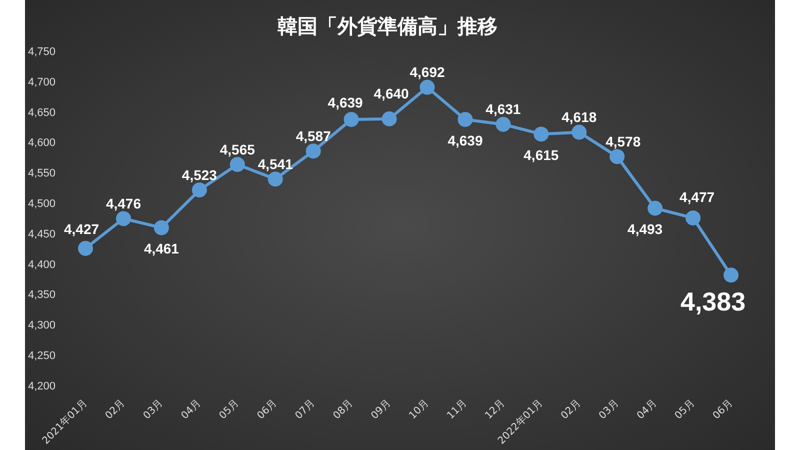 This screenshot has width=800, height=450. I want to click on y-tick-label: 4,500, so click(42, 204).